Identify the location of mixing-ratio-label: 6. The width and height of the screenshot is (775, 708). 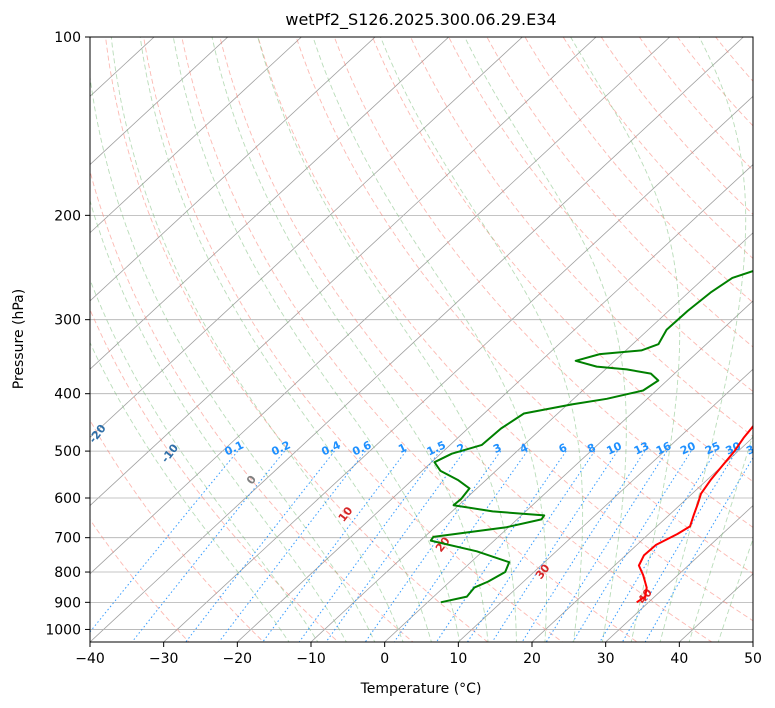
(563, 448).